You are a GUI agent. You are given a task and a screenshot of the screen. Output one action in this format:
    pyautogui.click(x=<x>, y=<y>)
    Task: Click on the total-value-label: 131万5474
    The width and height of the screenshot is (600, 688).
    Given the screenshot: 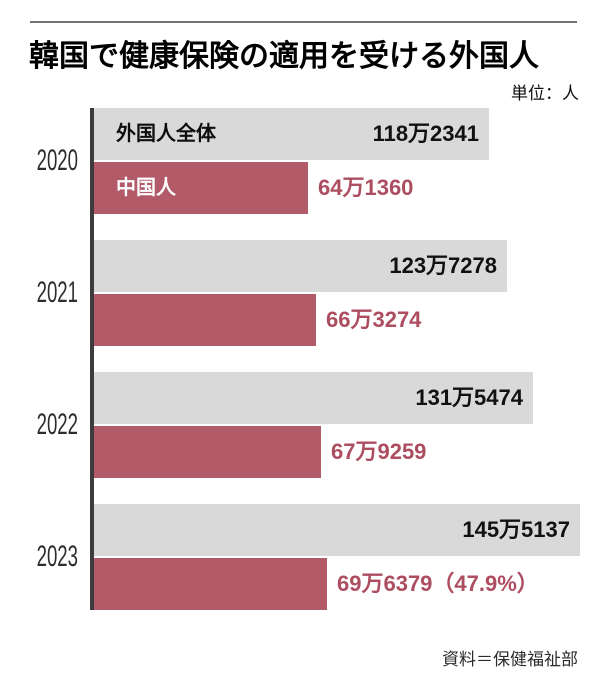 What is the action you would take?
    pyautogui.click(x=469, y=397)
    